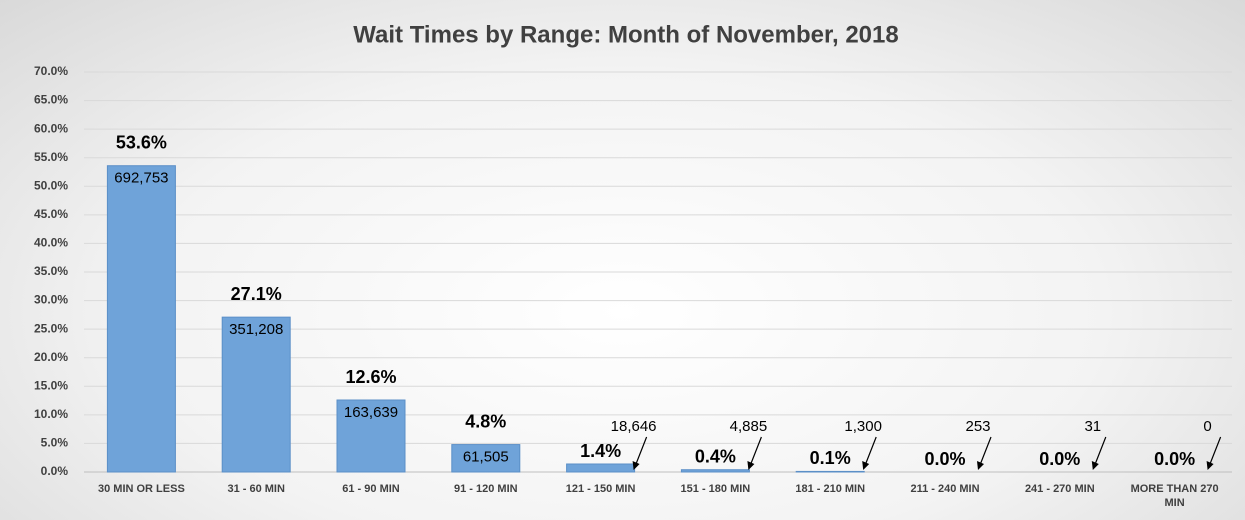 The height and width of the screenshot is (520, 1245). Describe the element at coordinates (55, 443) in the screenshot. I see `y-tick-label: 5.0%` at that location.